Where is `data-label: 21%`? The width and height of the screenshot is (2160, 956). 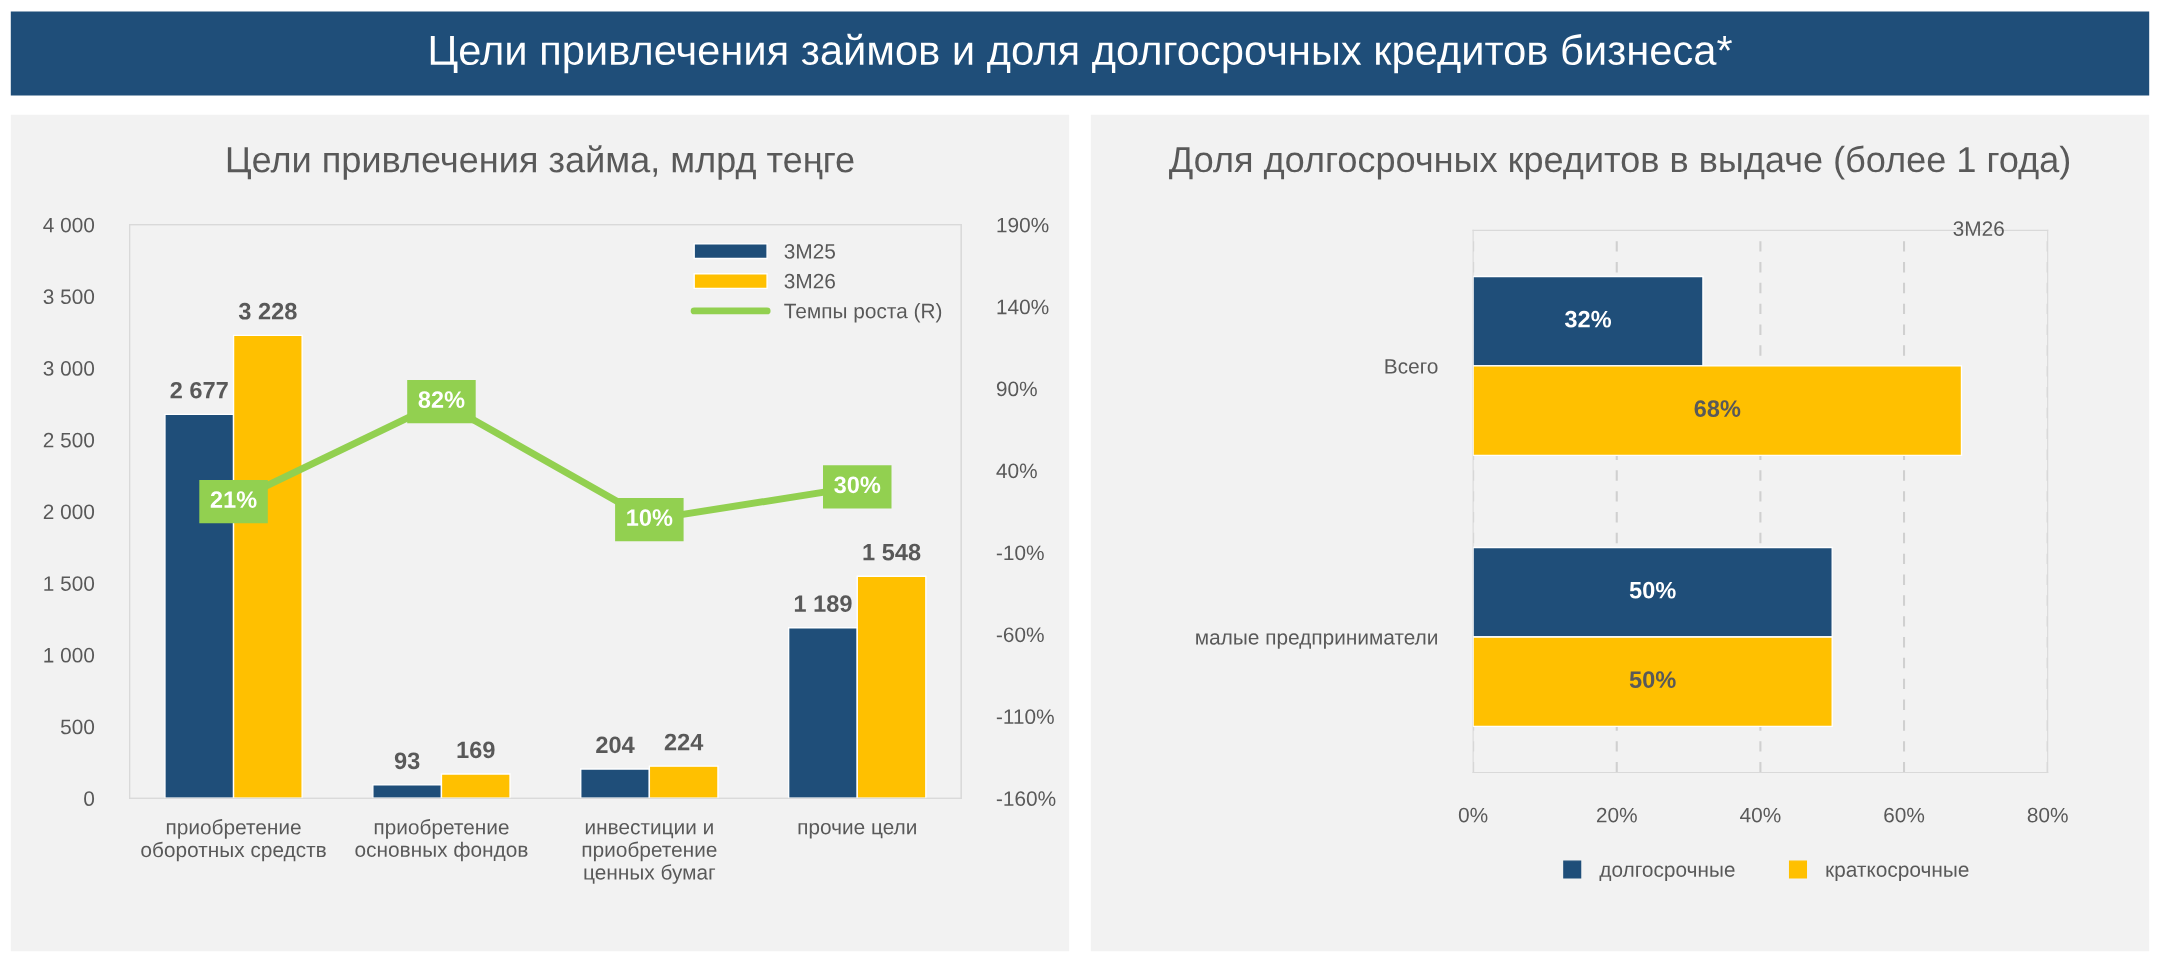
data-label: 21% is located at coordinates (233, 499).